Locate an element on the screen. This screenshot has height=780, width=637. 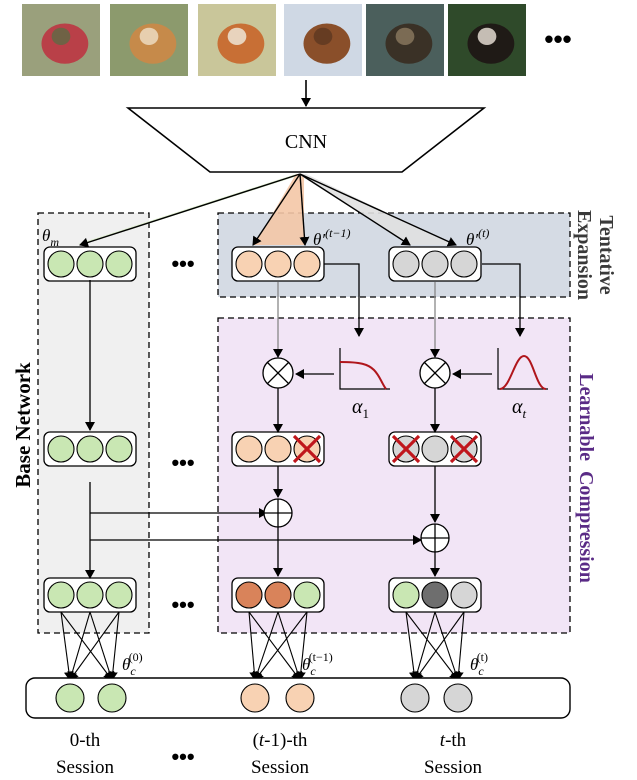
theta-t-label: θ′(t) is located at coordinates (477, 237).